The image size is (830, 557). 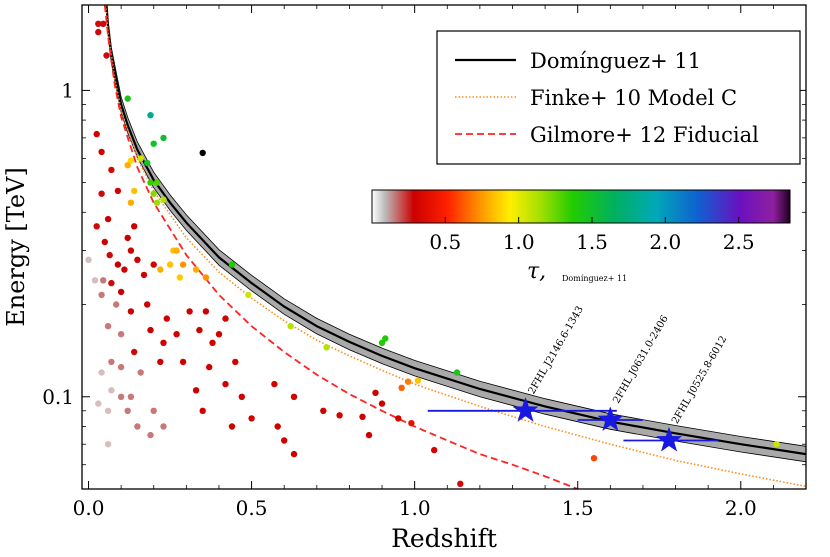 What do you see at coordinates (741, 508) in the screenshot?
I see `x-tick-label: 2.0` at bounding box center [741, 508].